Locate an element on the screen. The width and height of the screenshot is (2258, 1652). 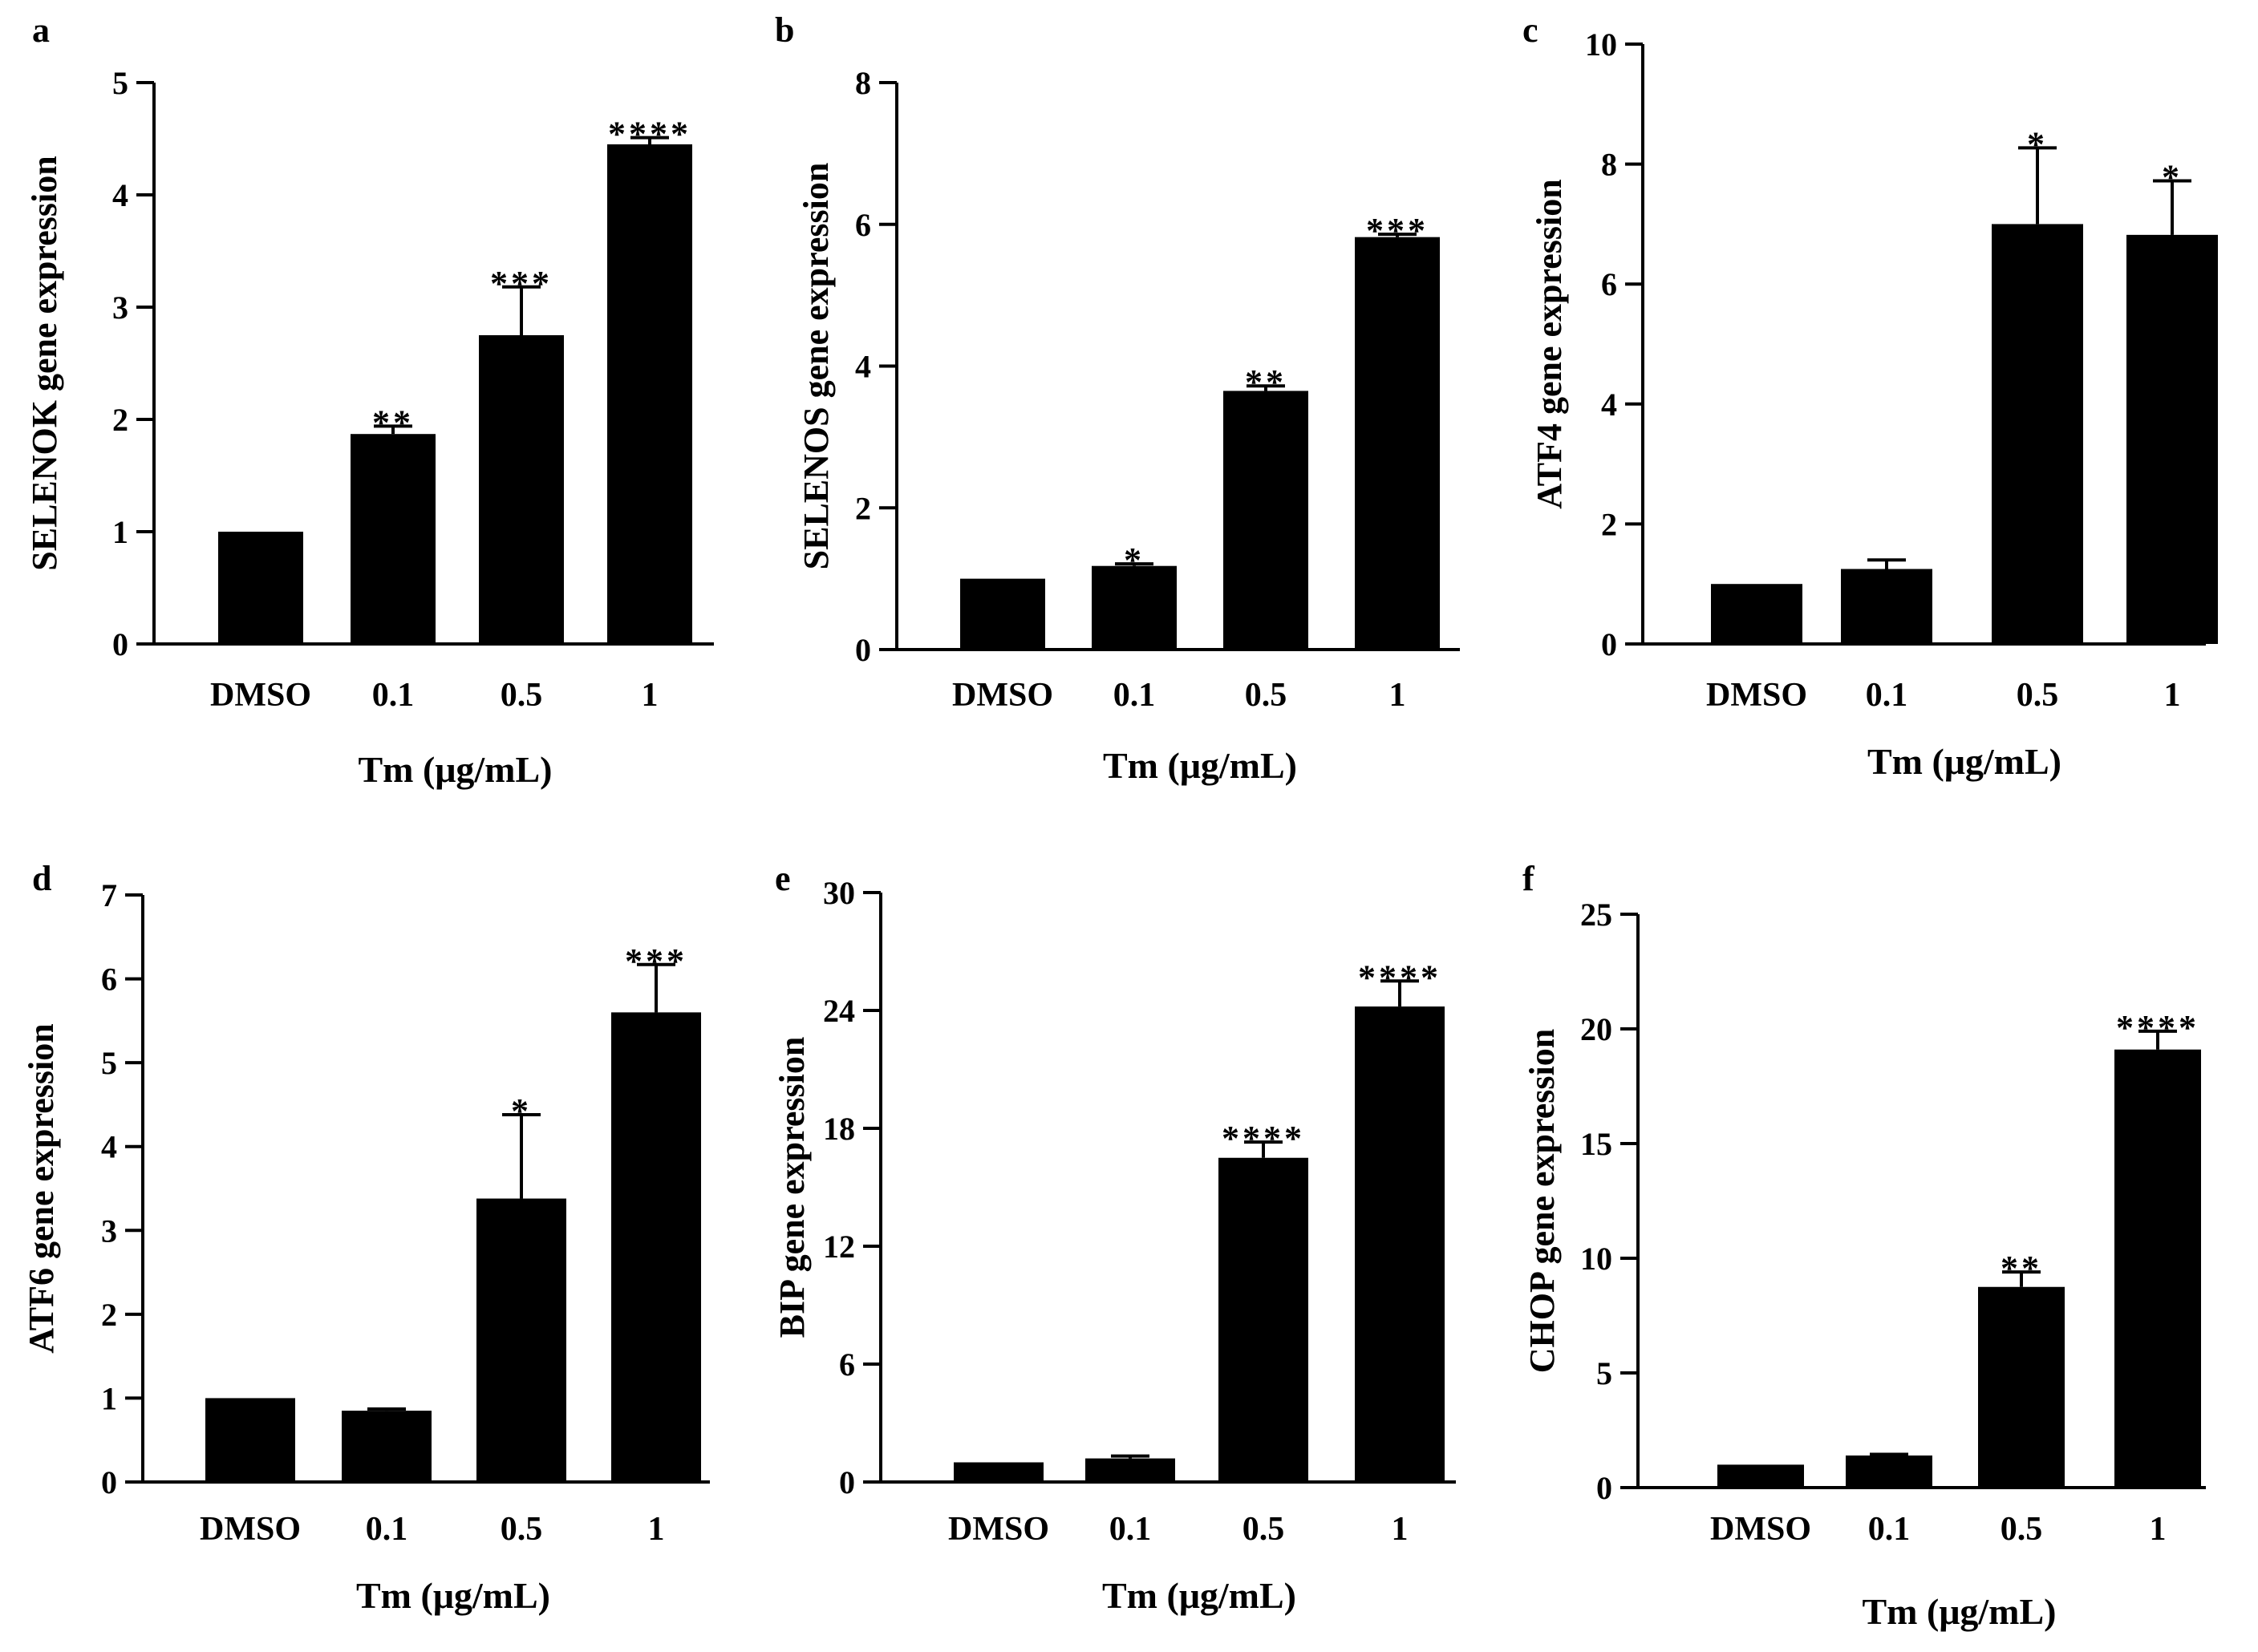
y-axis-title: SELENOK gene expression is located at coordinates (45, 363).